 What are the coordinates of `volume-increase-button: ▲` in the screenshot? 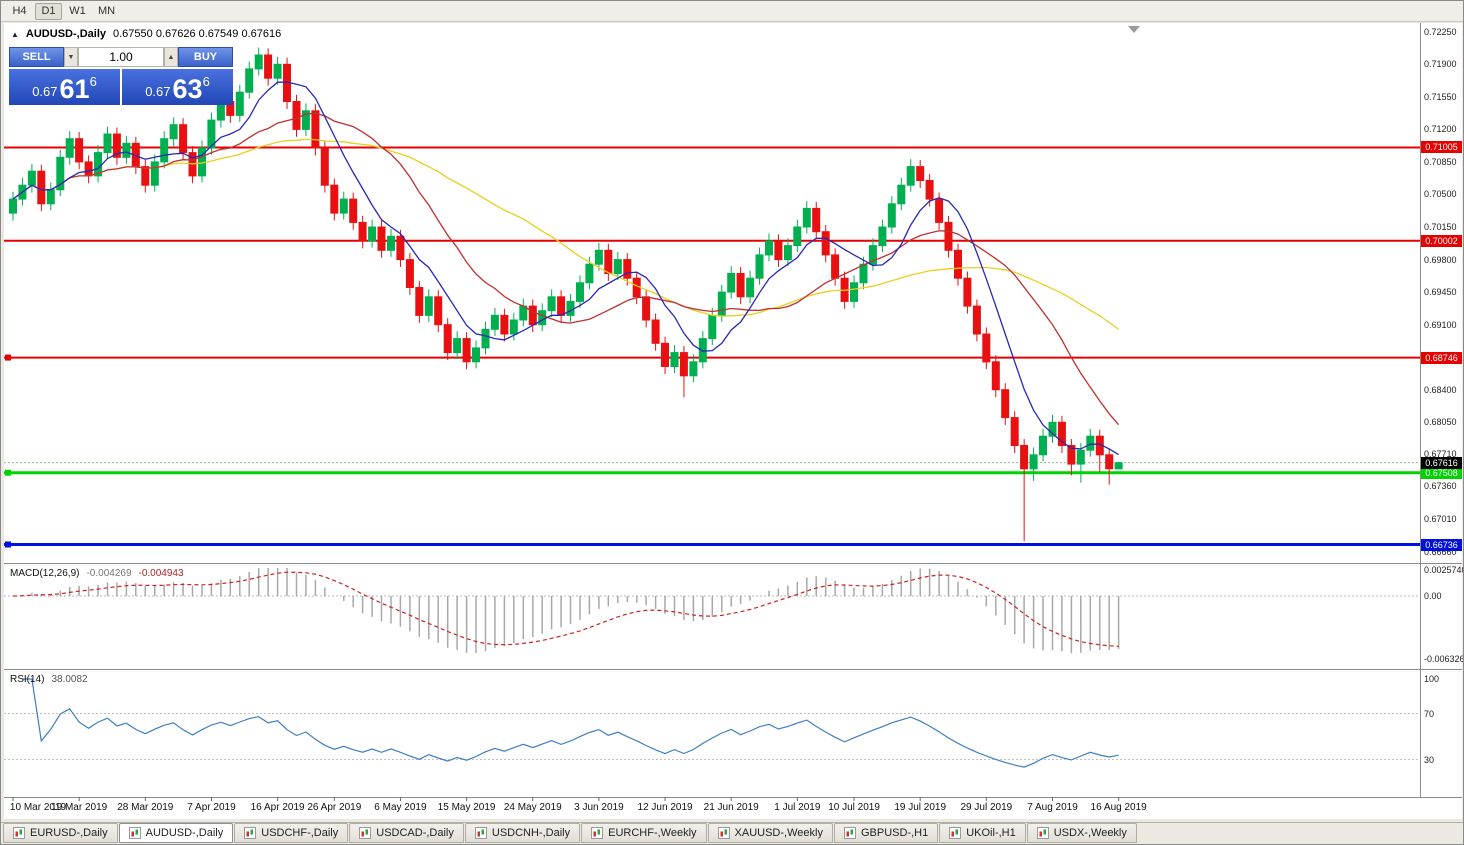 It's located at (171, 57).